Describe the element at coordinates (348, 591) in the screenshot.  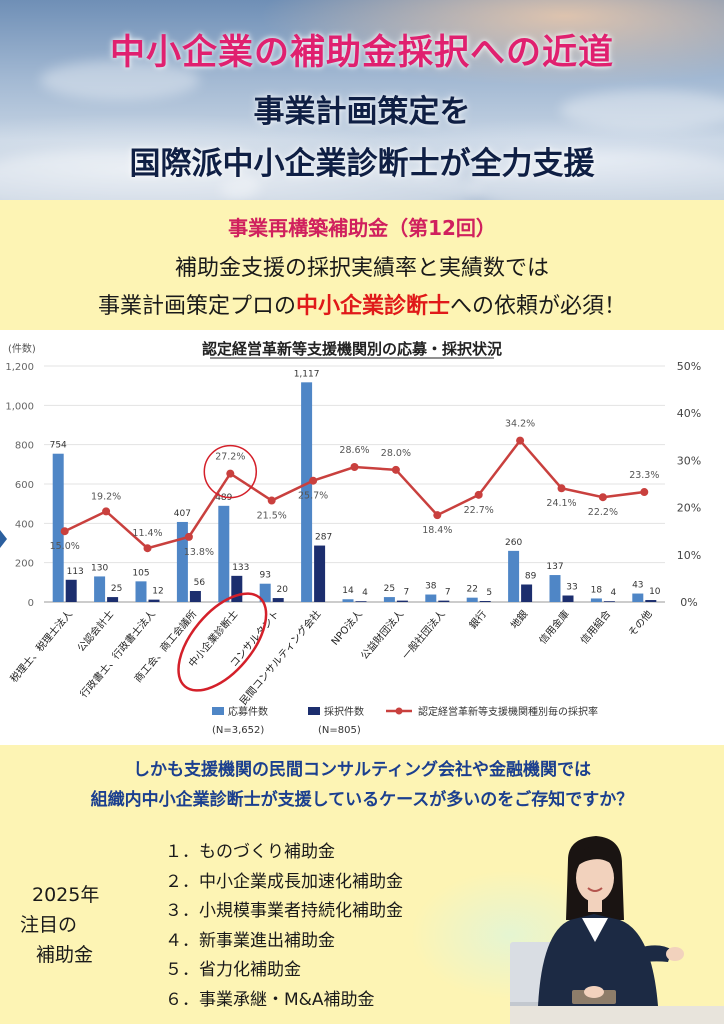
I see `bar-applied-label: 14` at that location.